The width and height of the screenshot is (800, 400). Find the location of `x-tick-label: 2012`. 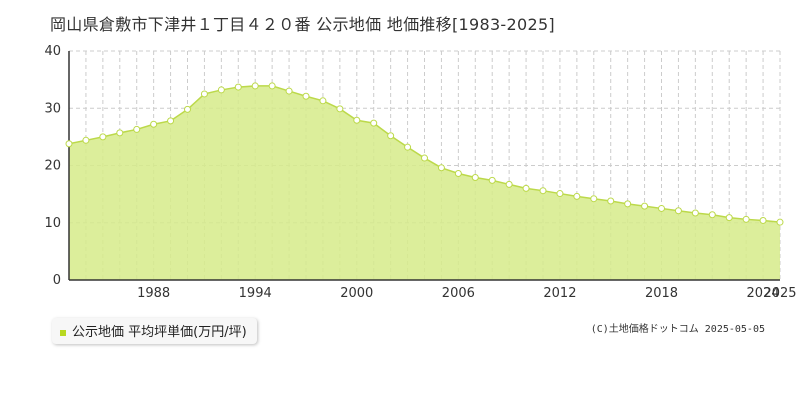

x-tick-label: 2012 is located at coordinates (559, 293).